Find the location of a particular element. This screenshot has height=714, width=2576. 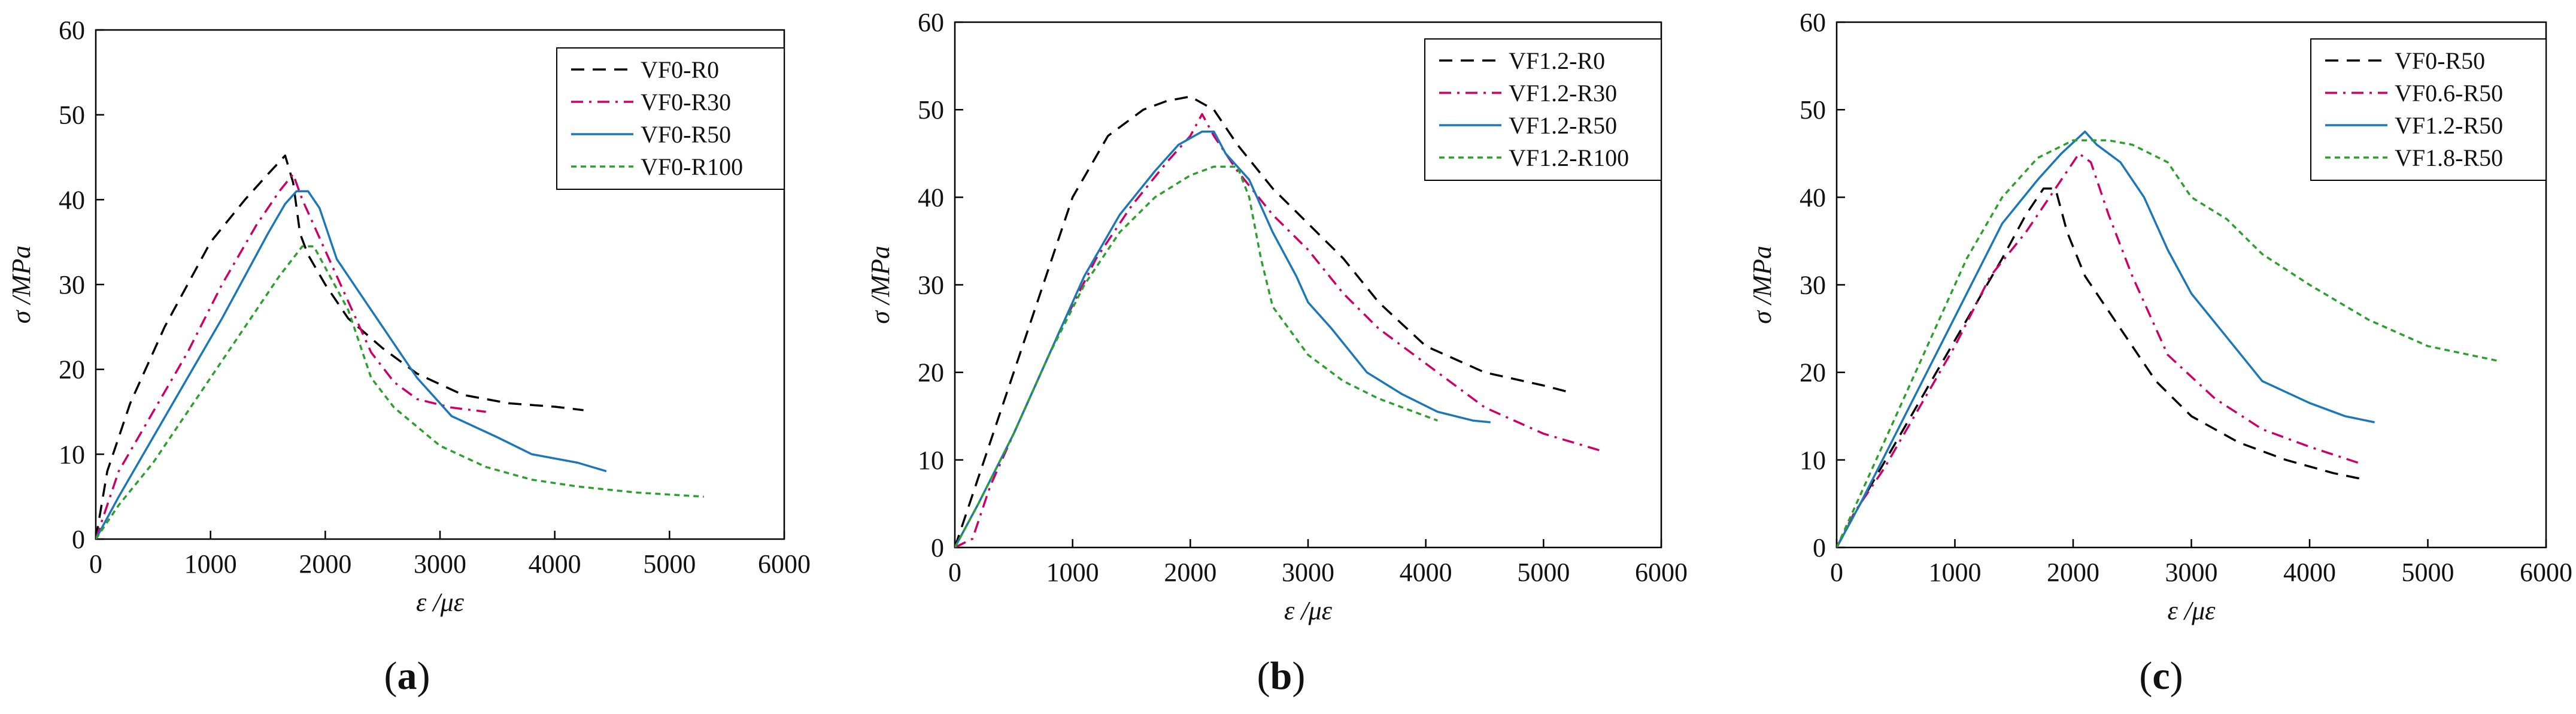

panel-label: (b) is located at coordinates (1282, 676).